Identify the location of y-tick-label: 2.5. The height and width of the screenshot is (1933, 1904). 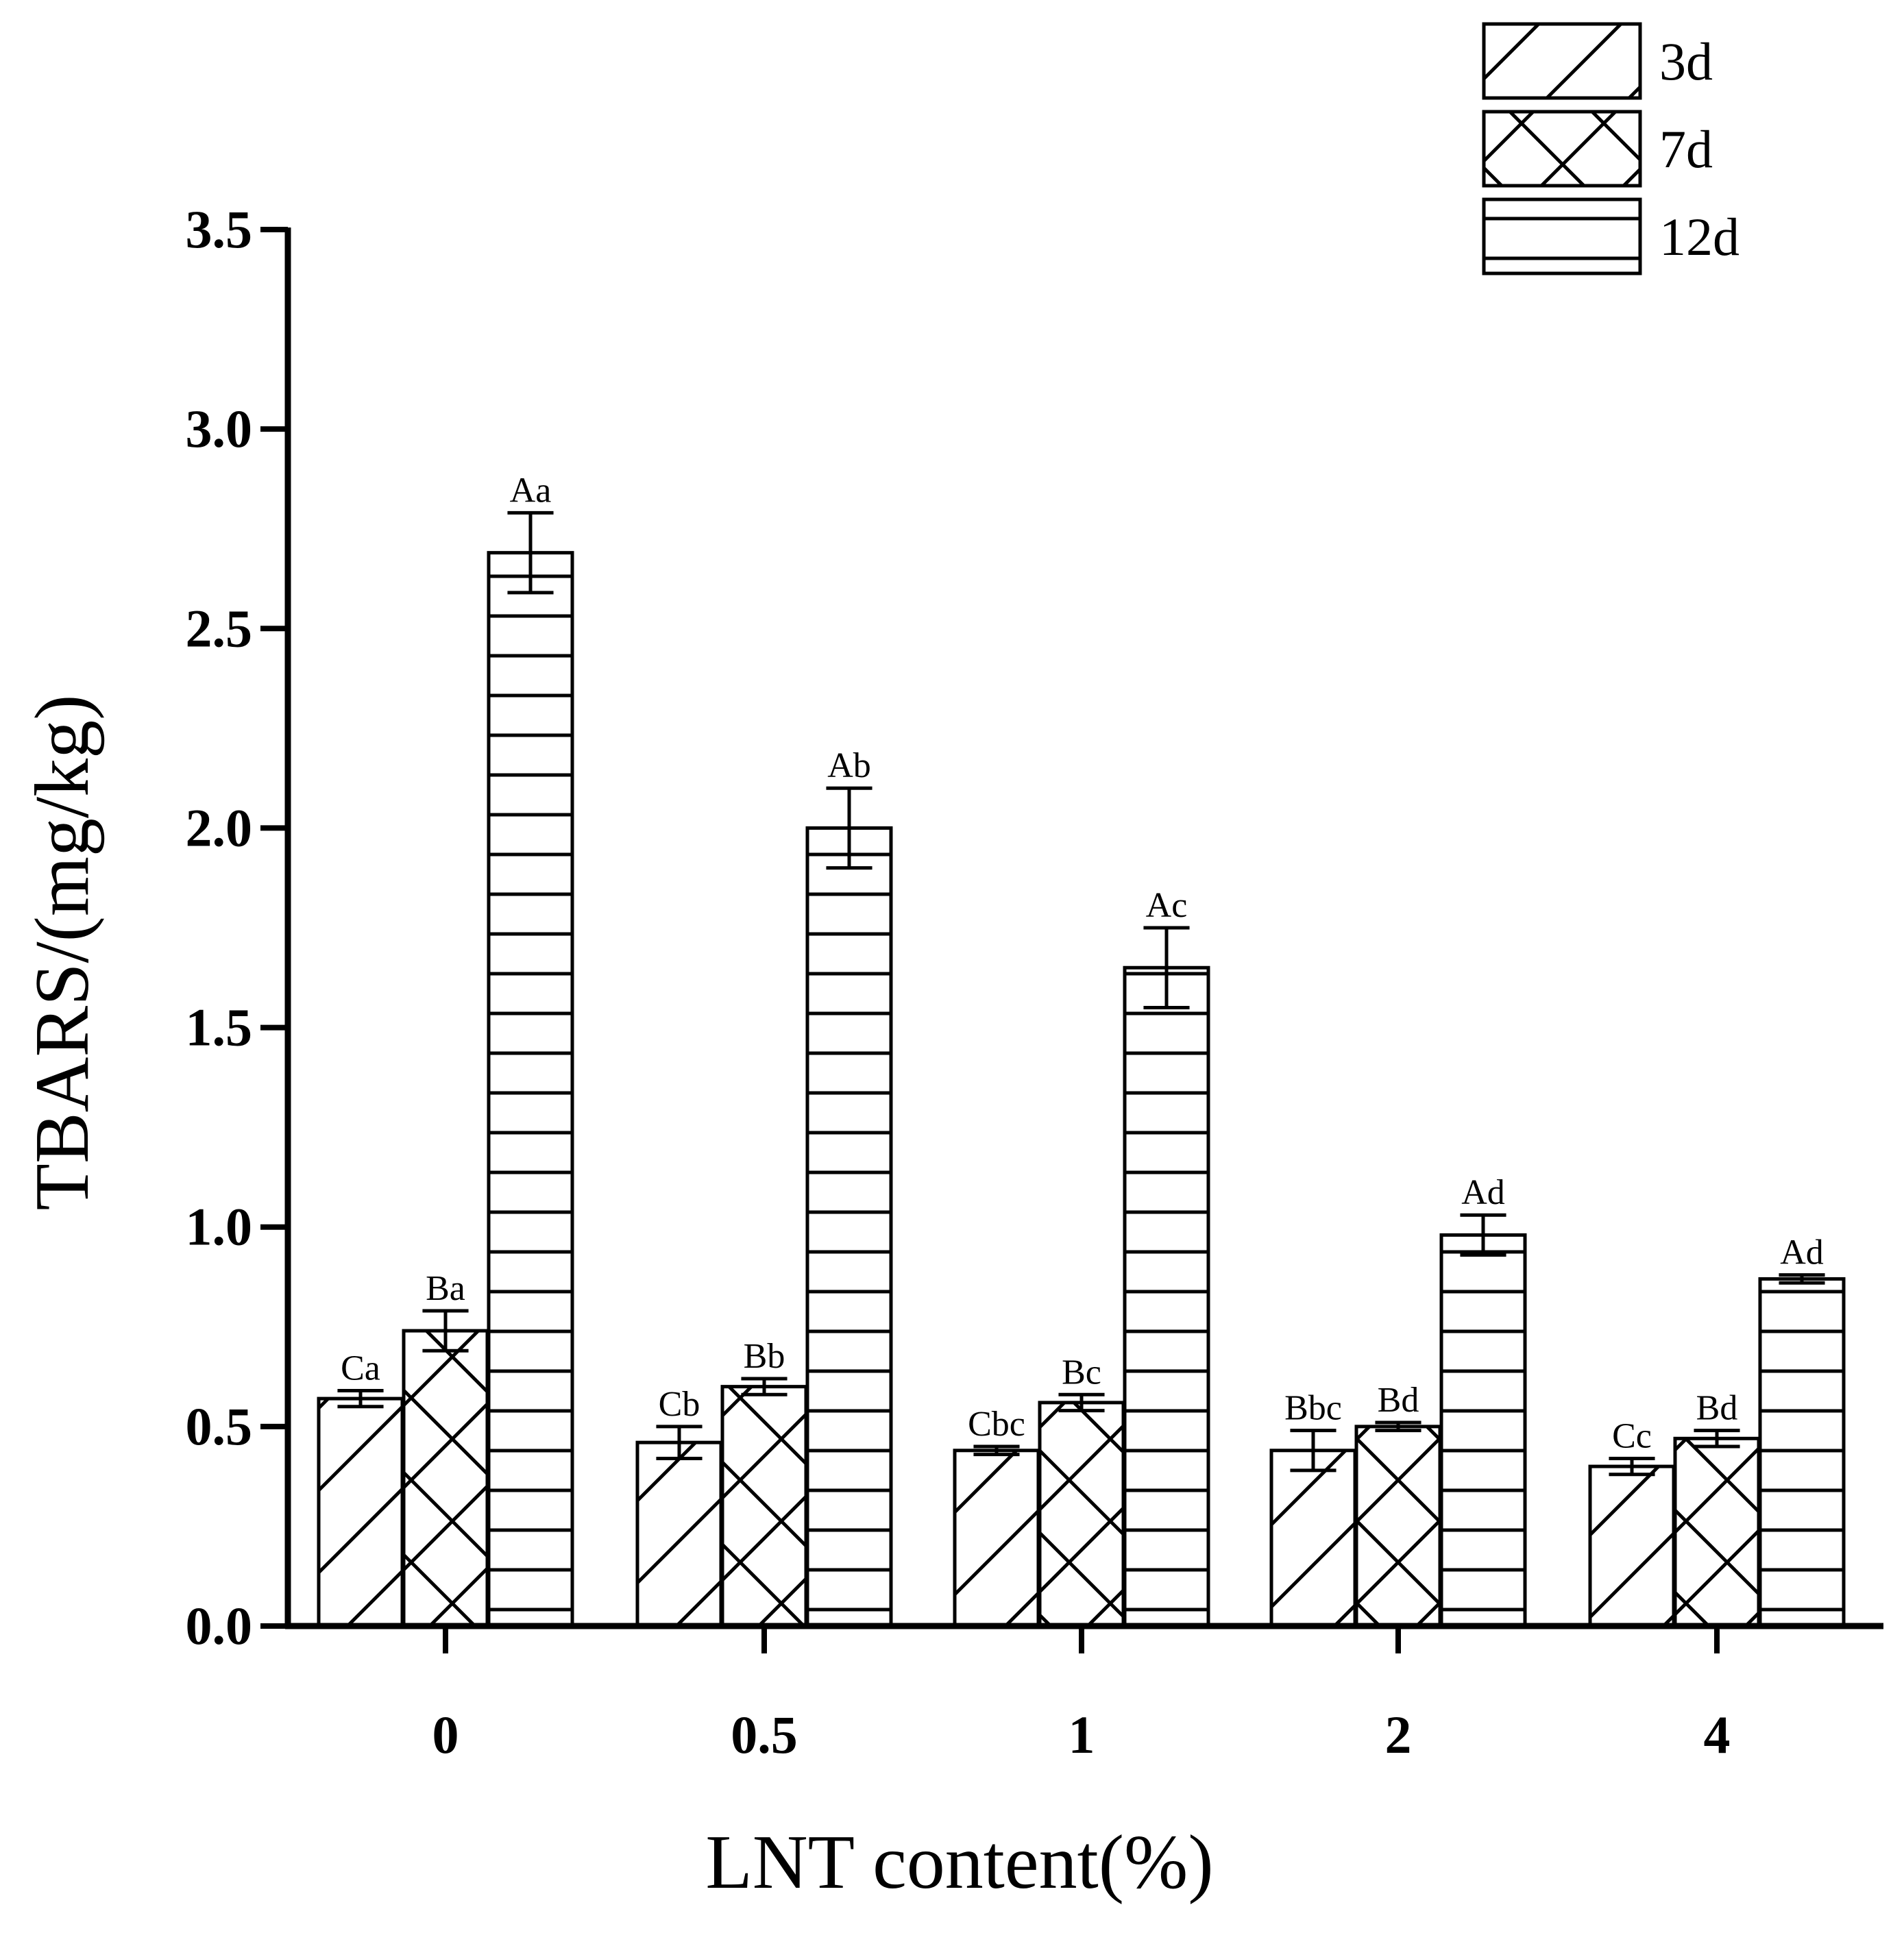
(219, 628).